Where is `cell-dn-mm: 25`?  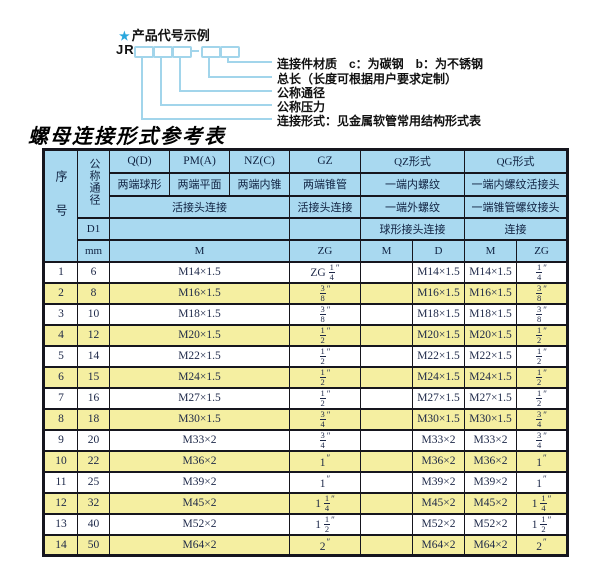 cell-dn-mm: 25 is located at coordinates (93, 482).